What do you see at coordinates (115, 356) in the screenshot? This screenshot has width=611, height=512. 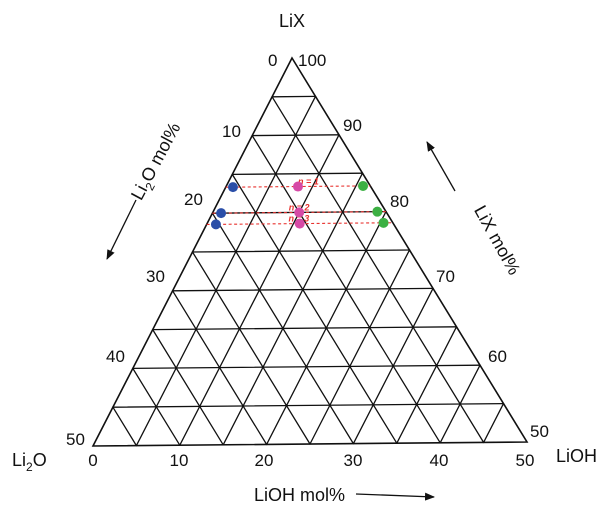 I see `tick-left-40: 40` at bounding box center [115, 356].